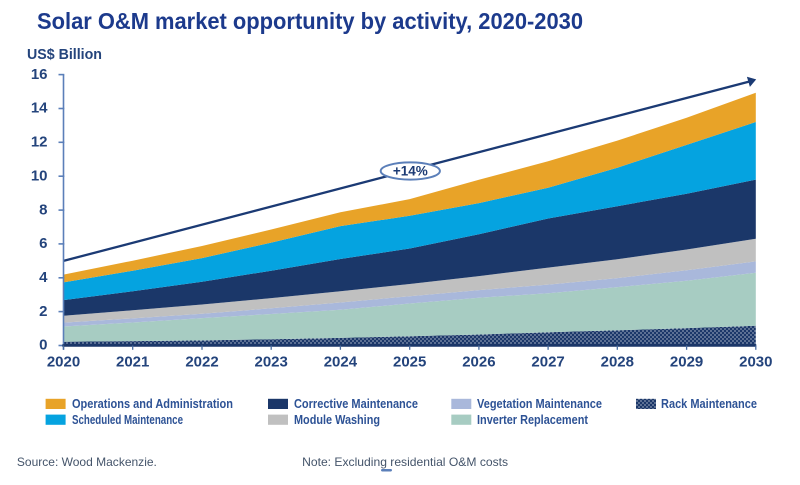 This screenshot has width=800, height=485. What do you see at coordinates (43, 277) in the screenshot?
I see `svg-text: 4` at bounding box center [43, 277].